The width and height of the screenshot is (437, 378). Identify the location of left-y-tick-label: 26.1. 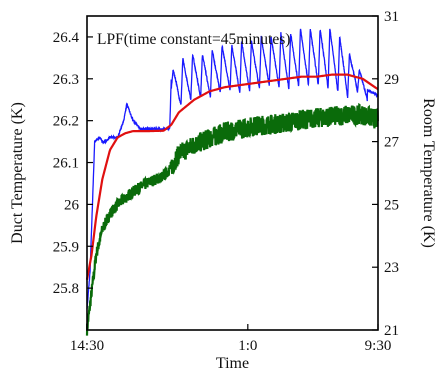
(66, 164).